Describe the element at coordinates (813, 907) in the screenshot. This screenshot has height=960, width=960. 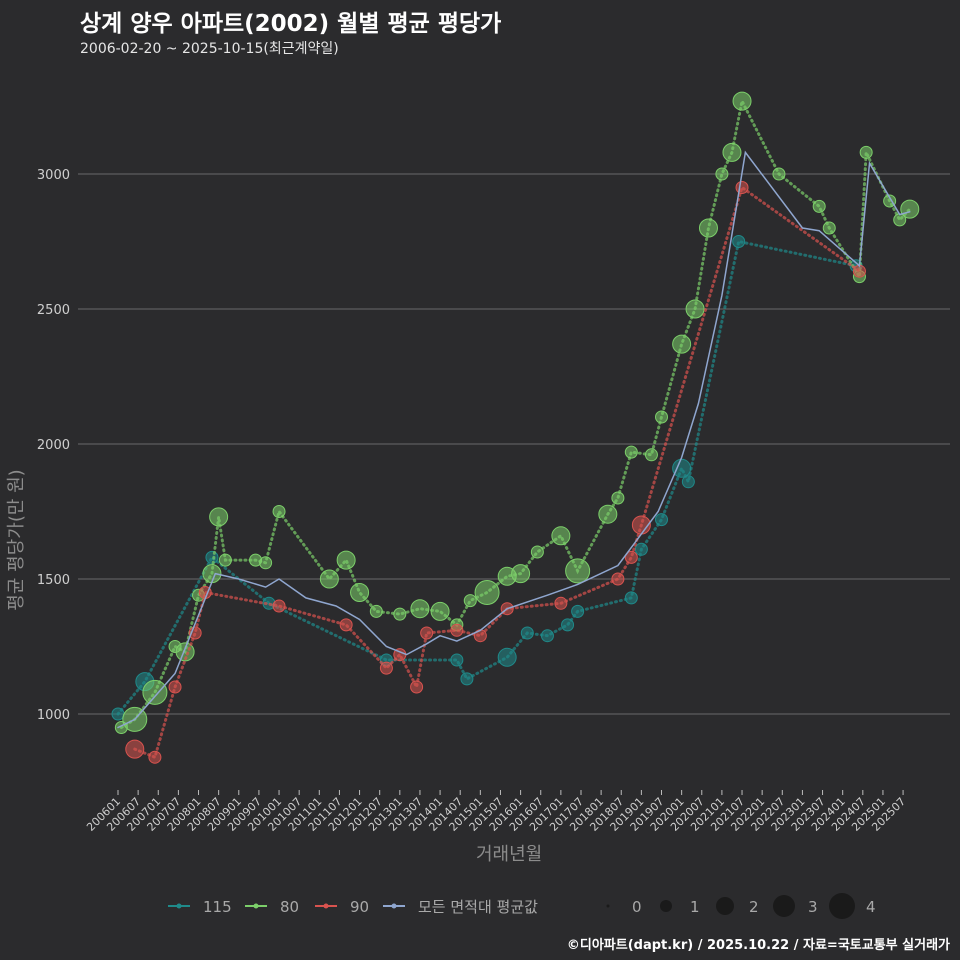
I see `size-legend-label: 3` at that location.